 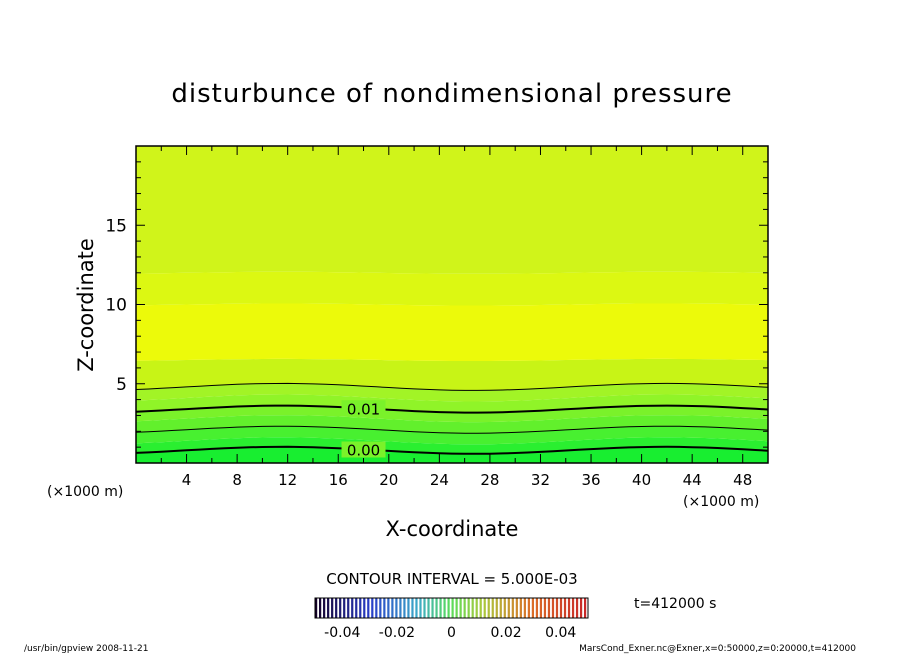 I want to click on x-tick-label: 16, so click(x=338, y=480).